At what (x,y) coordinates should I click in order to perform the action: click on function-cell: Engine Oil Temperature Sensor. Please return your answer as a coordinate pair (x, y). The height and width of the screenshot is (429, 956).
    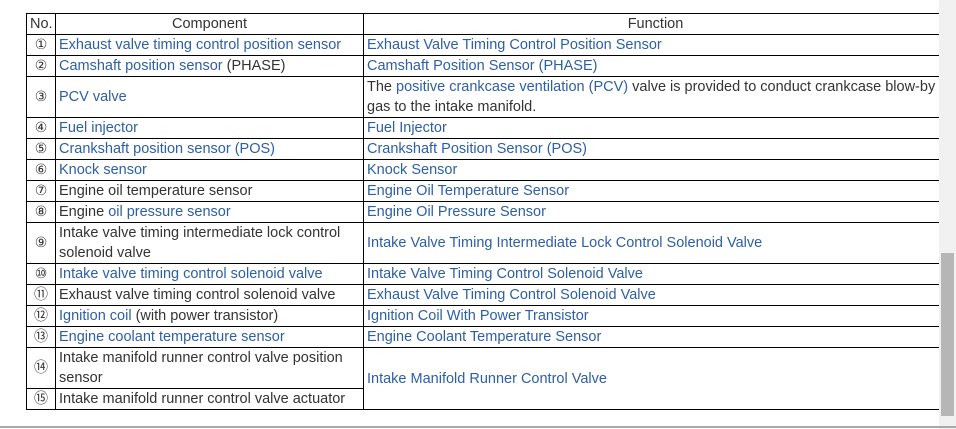
    Looking at the image, I should click on (655, 191).